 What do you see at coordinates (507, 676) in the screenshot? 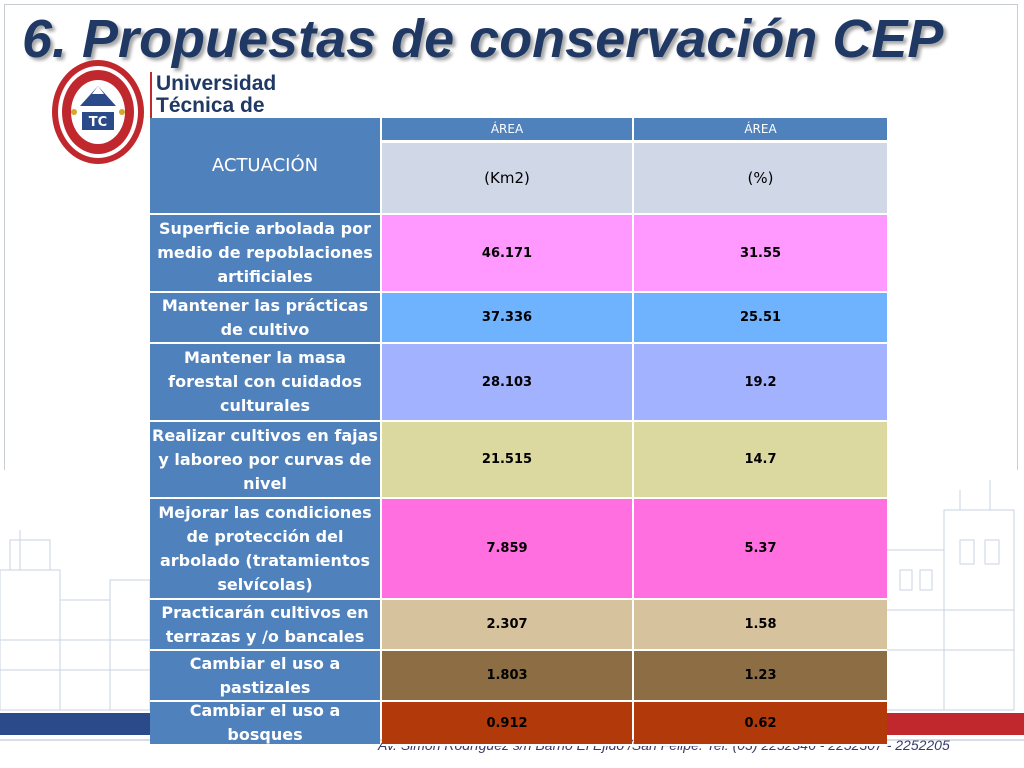
I see `area-km2-cell: 1.803` at bounding box center [507, 676].